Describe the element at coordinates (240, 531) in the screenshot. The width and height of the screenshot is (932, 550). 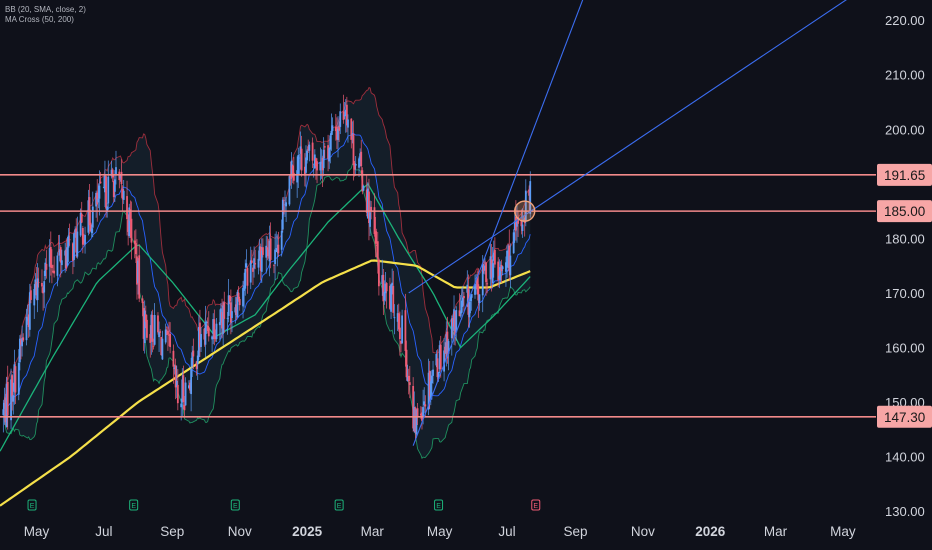
I see `x-tick-label: Nov` at that location.